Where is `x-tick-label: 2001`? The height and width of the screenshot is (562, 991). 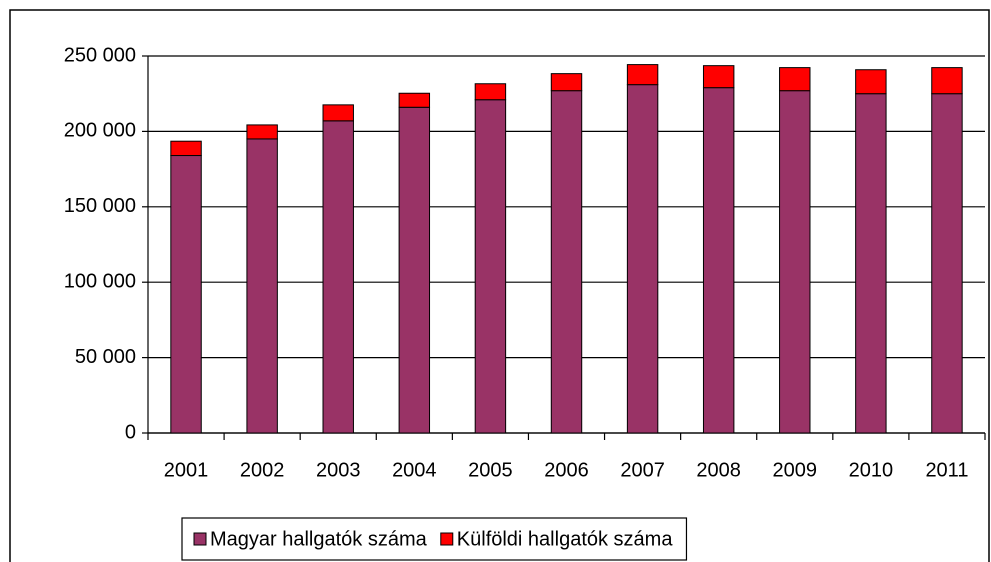
x-tick-label: 2001 is located at coordinates (186, 470).